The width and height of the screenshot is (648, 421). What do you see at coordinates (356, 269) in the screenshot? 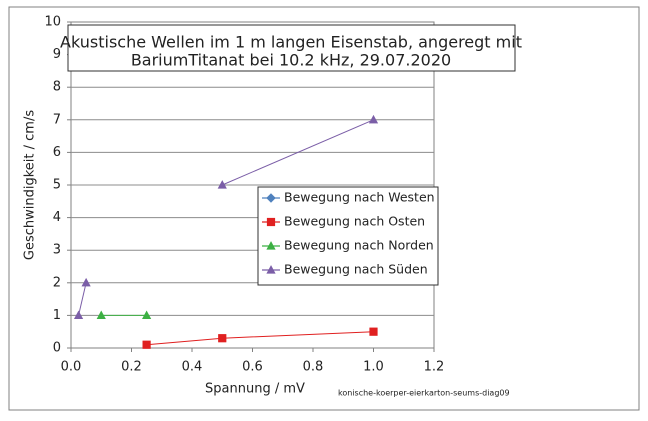
I see `legend-label: Bewegung nach Süden` at bounding box center [356, 269].